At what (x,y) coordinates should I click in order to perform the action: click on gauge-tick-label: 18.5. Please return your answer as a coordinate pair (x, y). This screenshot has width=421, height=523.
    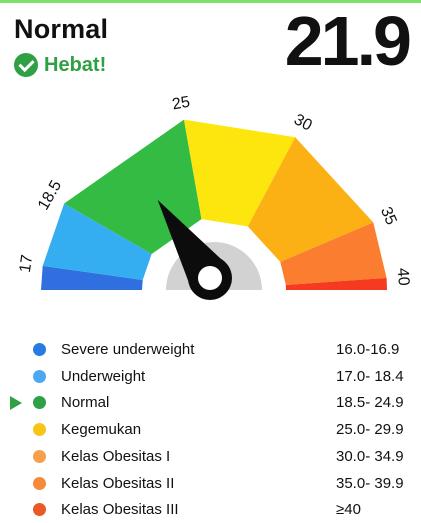
    Looking at the image, I should click on (50, 196).